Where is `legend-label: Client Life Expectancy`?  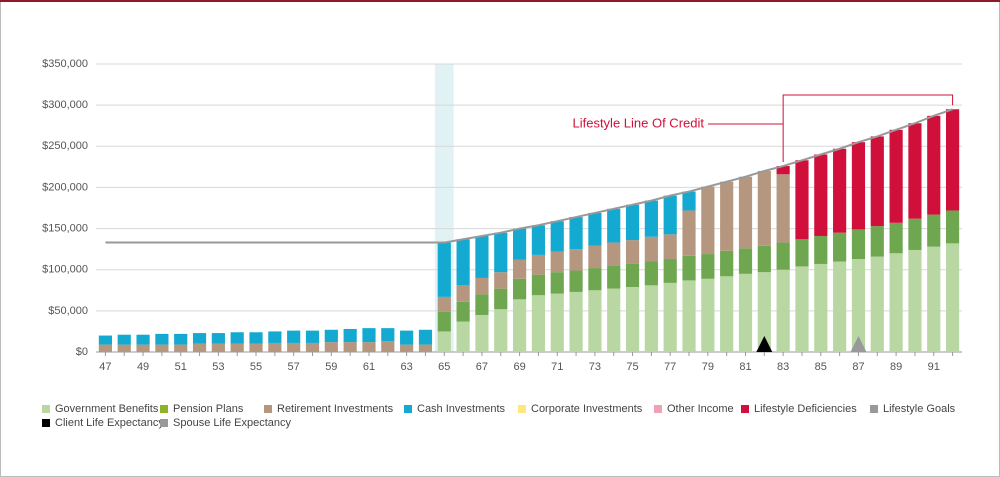
legend-label: Client Life Expectancy is located at coordinates (109, 423).